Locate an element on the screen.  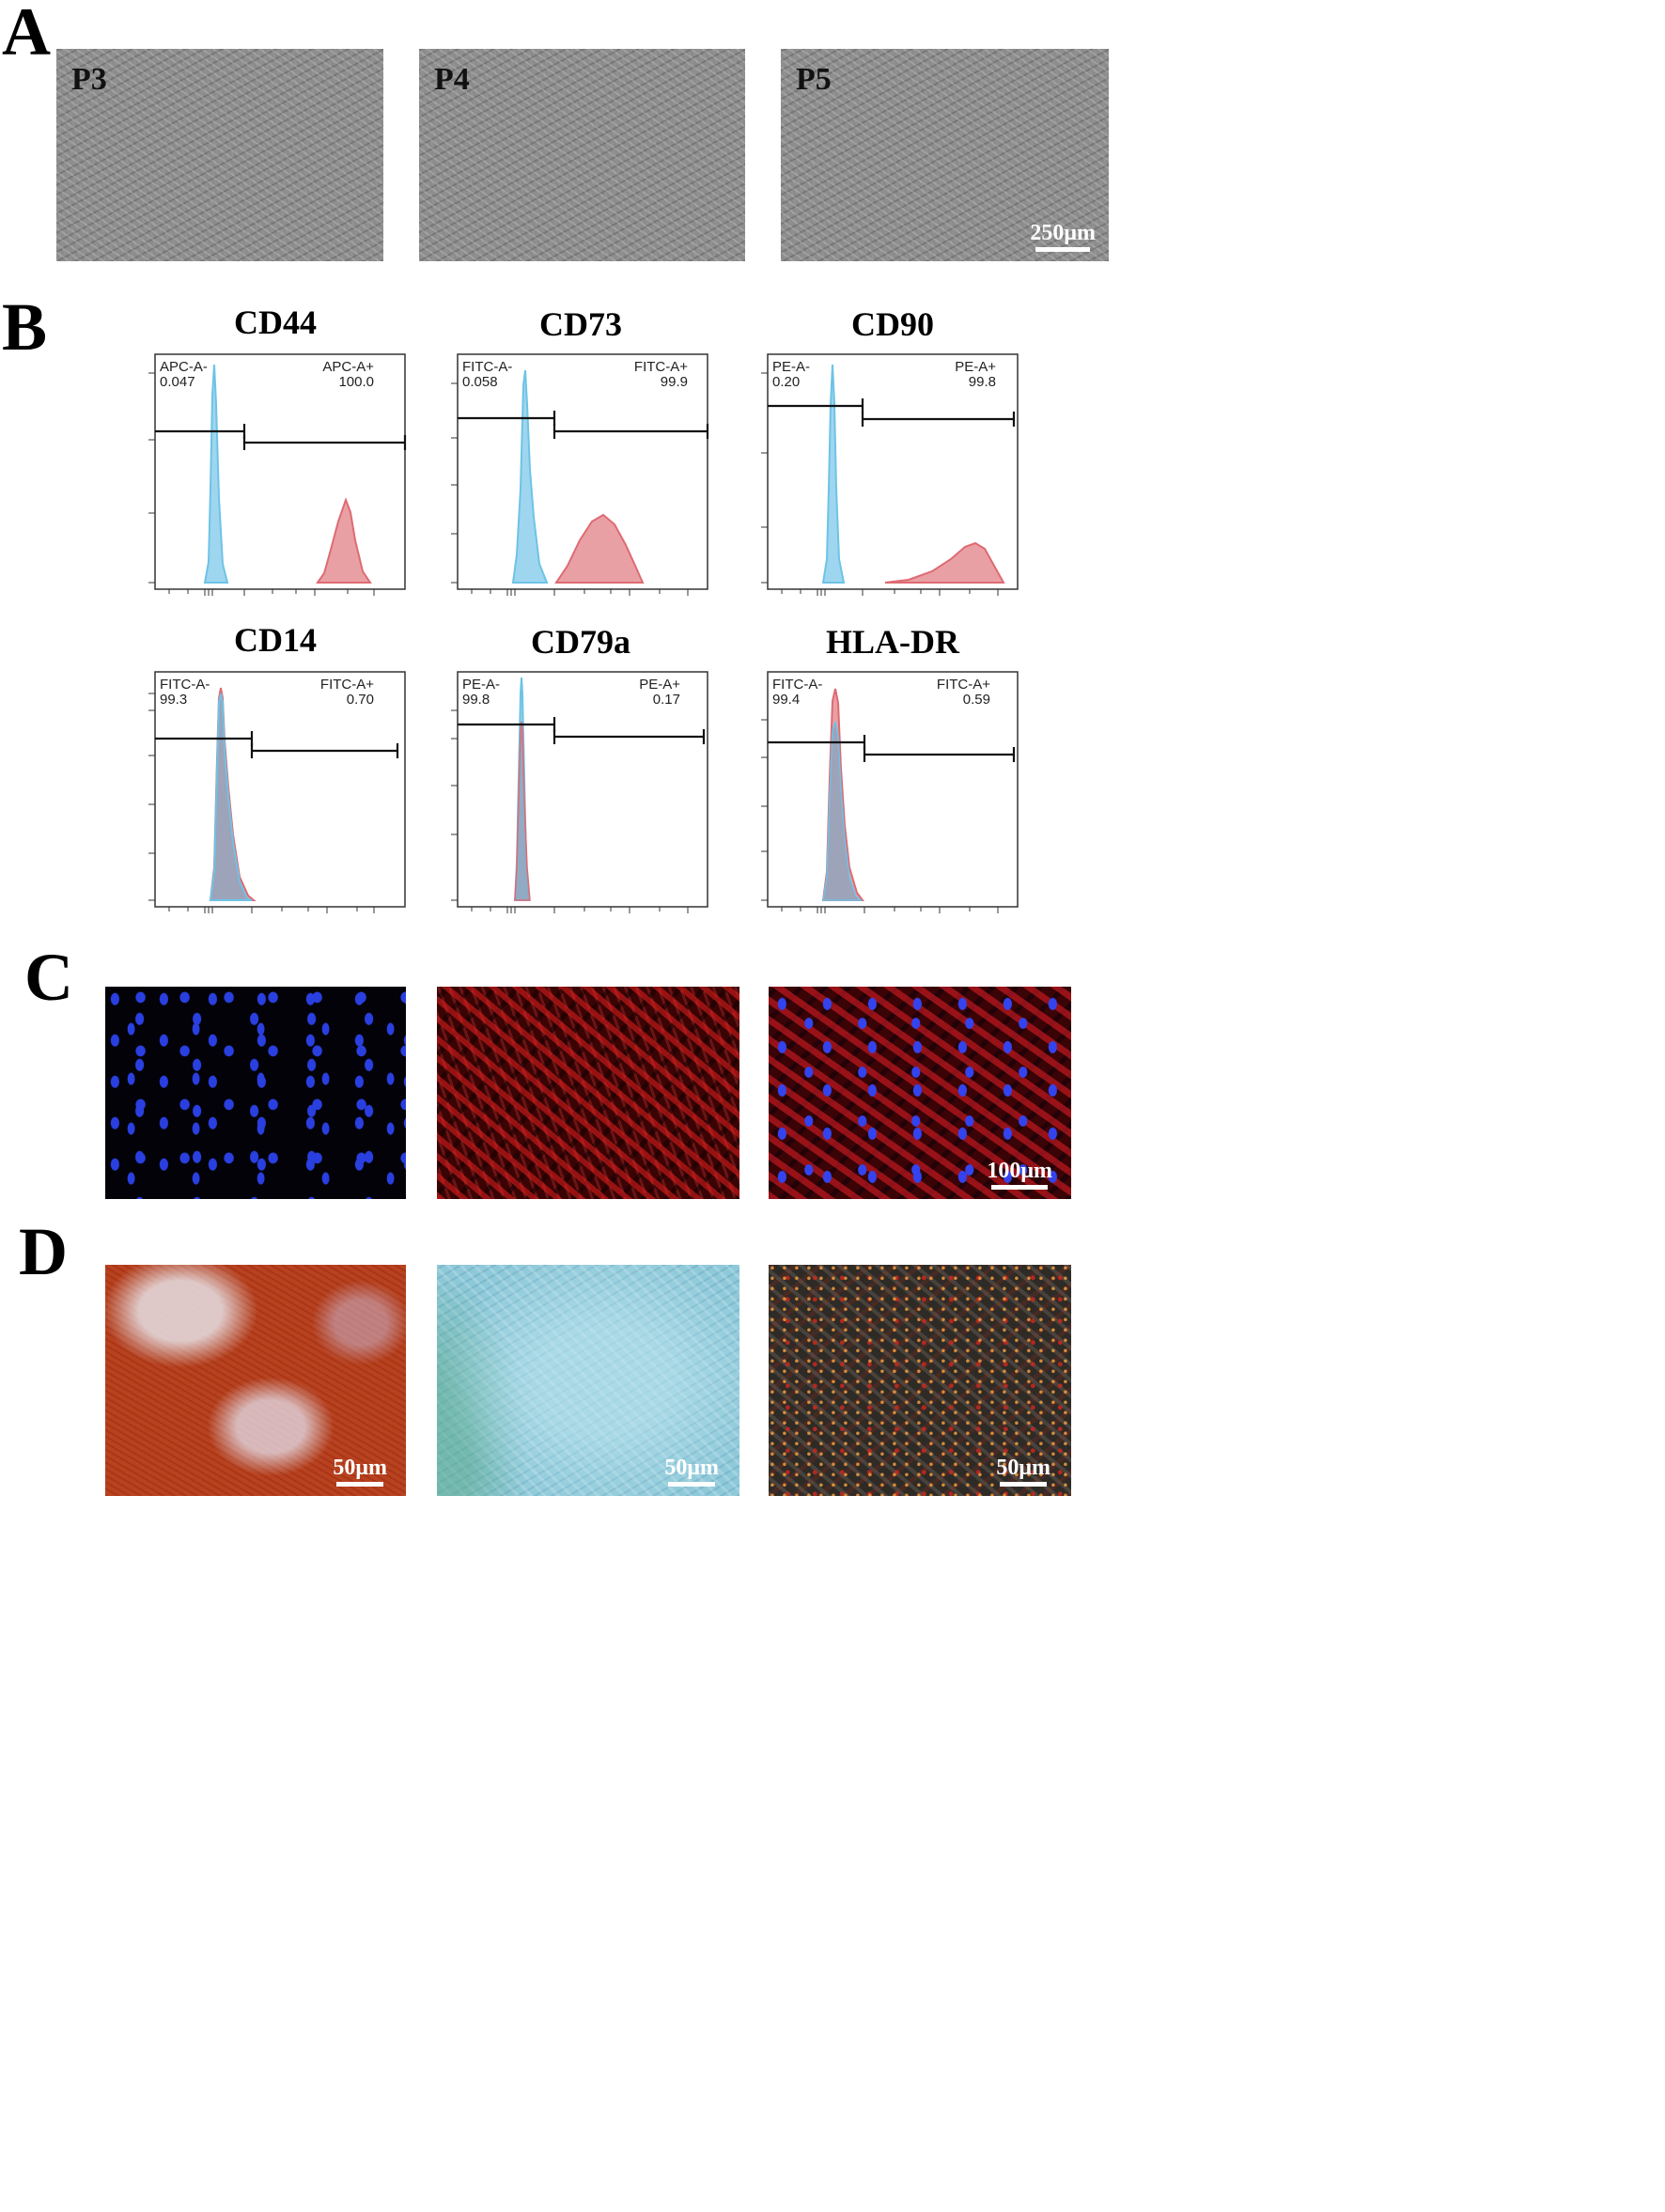
negative-gate-value: 0.058 is located at coordinates (480, 382).